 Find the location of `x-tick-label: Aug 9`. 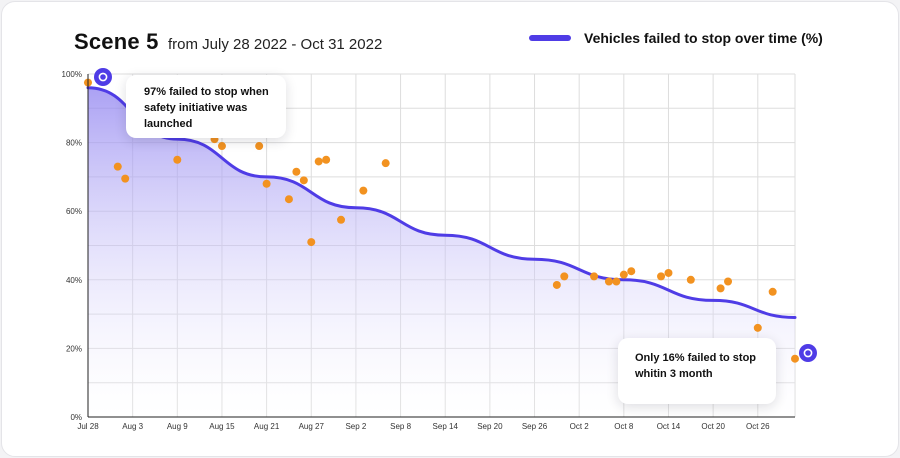

x-tick-label: Aug 9 is located at coordinates (177, 426).